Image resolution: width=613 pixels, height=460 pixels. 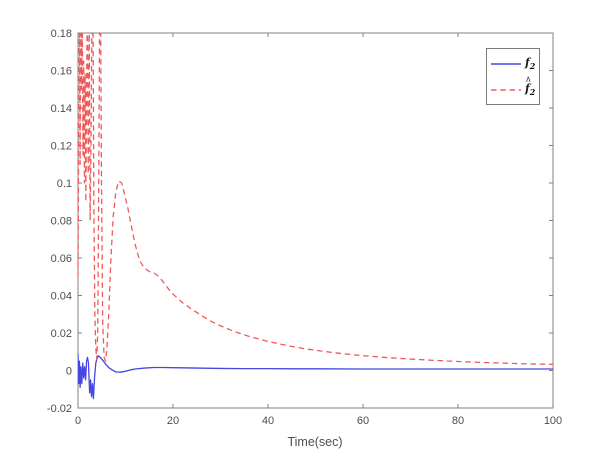 What do you see at coordinates (61, 72) in the screenshot?
I see `y-tick-label: 0.16` at bounding box center [61, 72].